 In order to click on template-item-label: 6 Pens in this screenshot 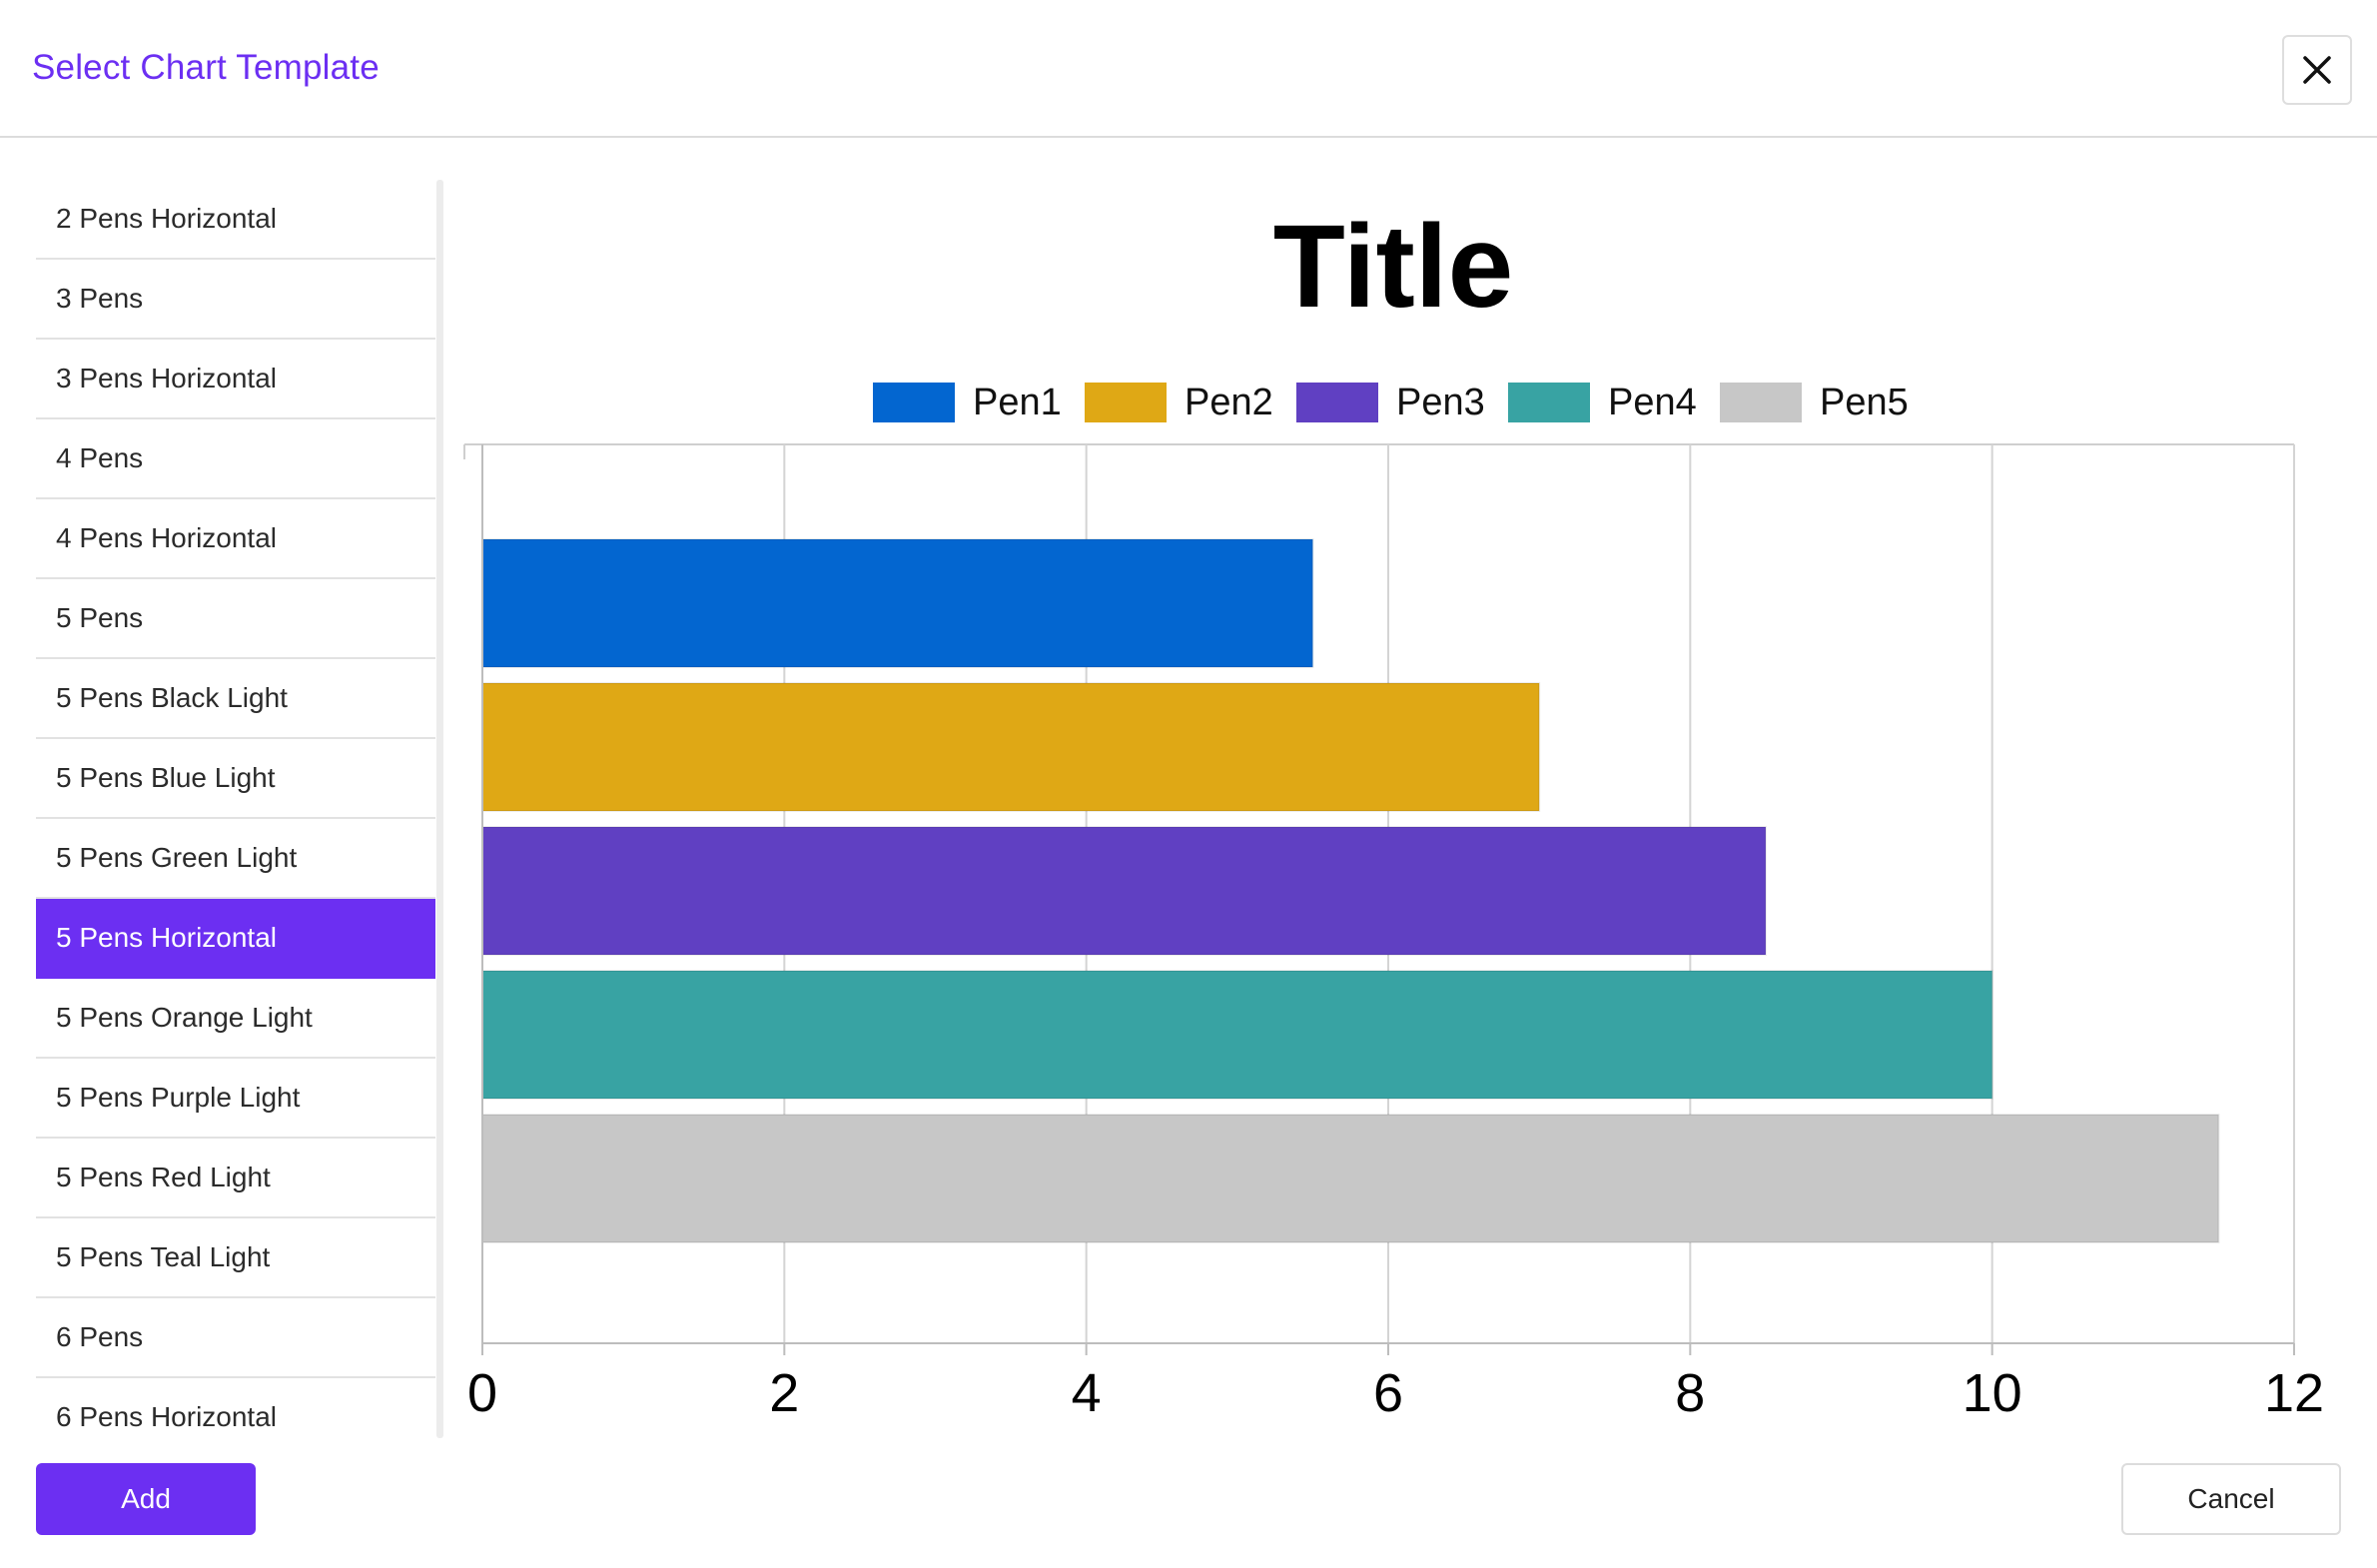, I will do `click(100, 1336)`.